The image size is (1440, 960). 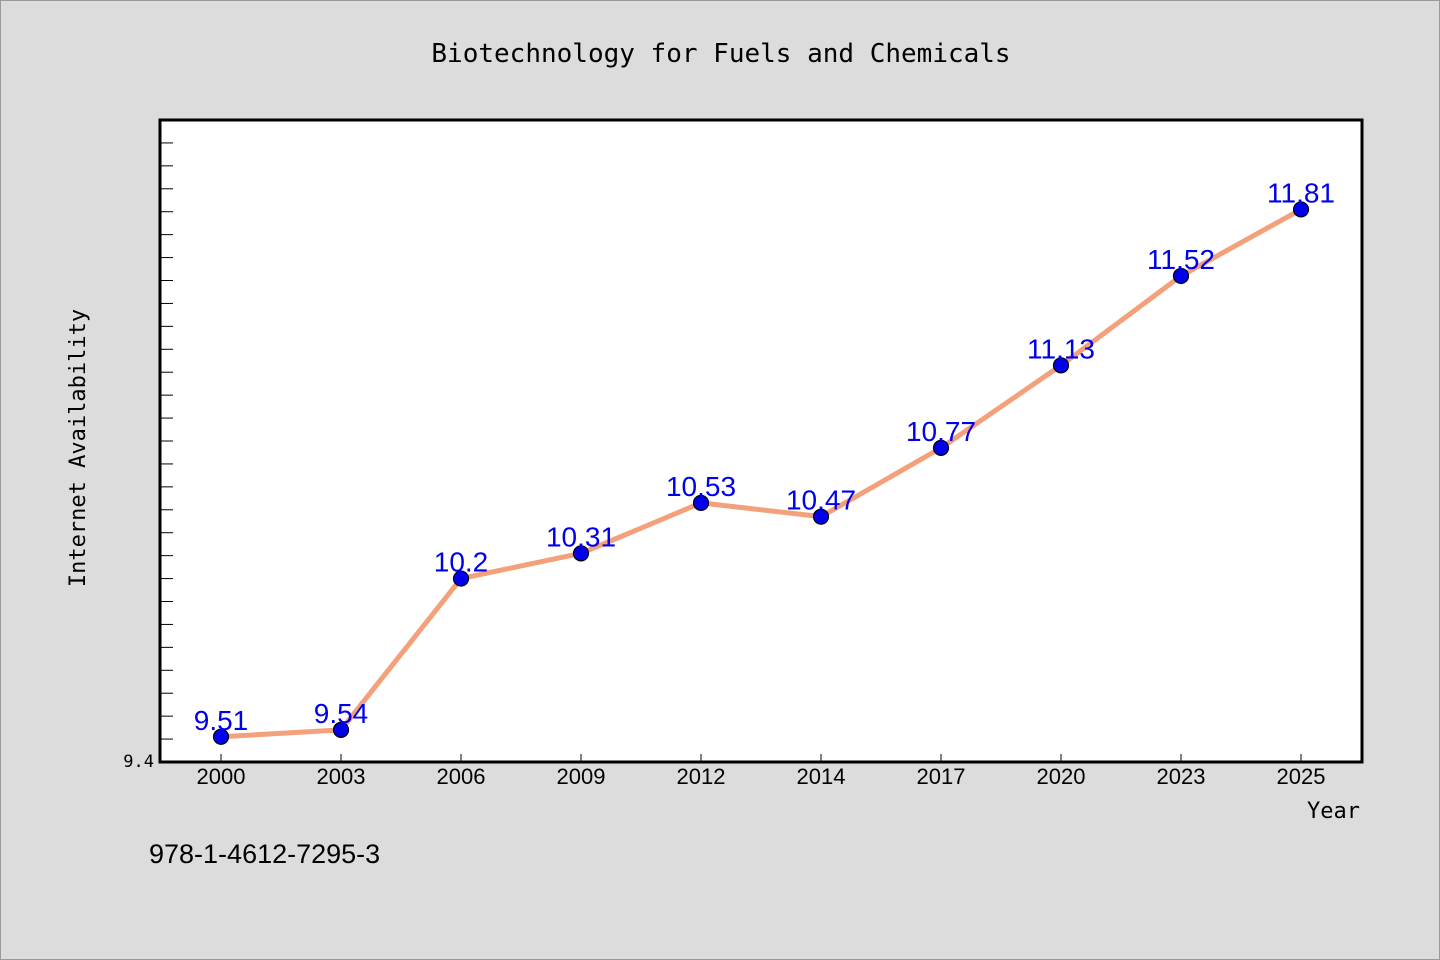 I want to click on y-axis-label: Internet Availability, so click(x=78, y=448).